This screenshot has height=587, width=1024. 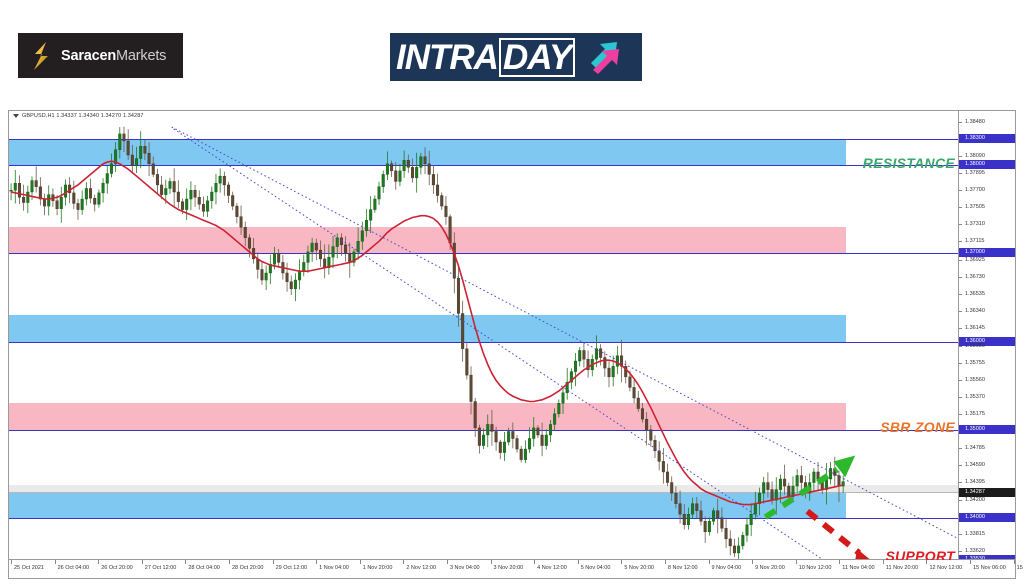 I want to click on time-tick: 9 Nov 20:00, so click(x=768, y=569).